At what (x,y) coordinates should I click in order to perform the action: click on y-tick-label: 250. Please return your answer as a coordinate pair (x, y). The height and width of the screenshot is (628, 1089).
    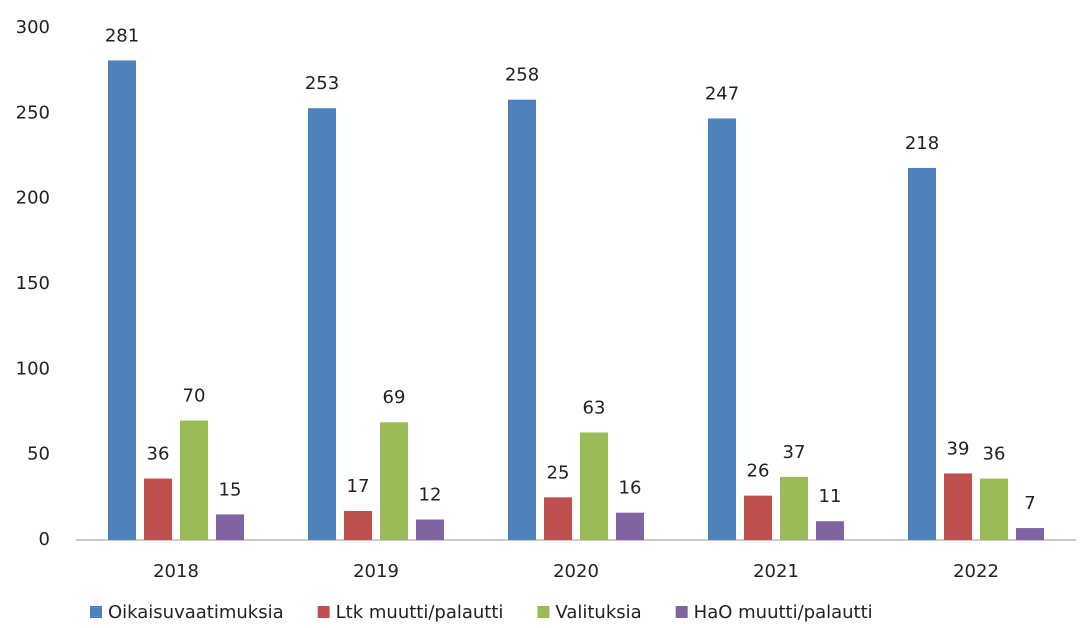
    Looking at the image, I should click on (33, 112).